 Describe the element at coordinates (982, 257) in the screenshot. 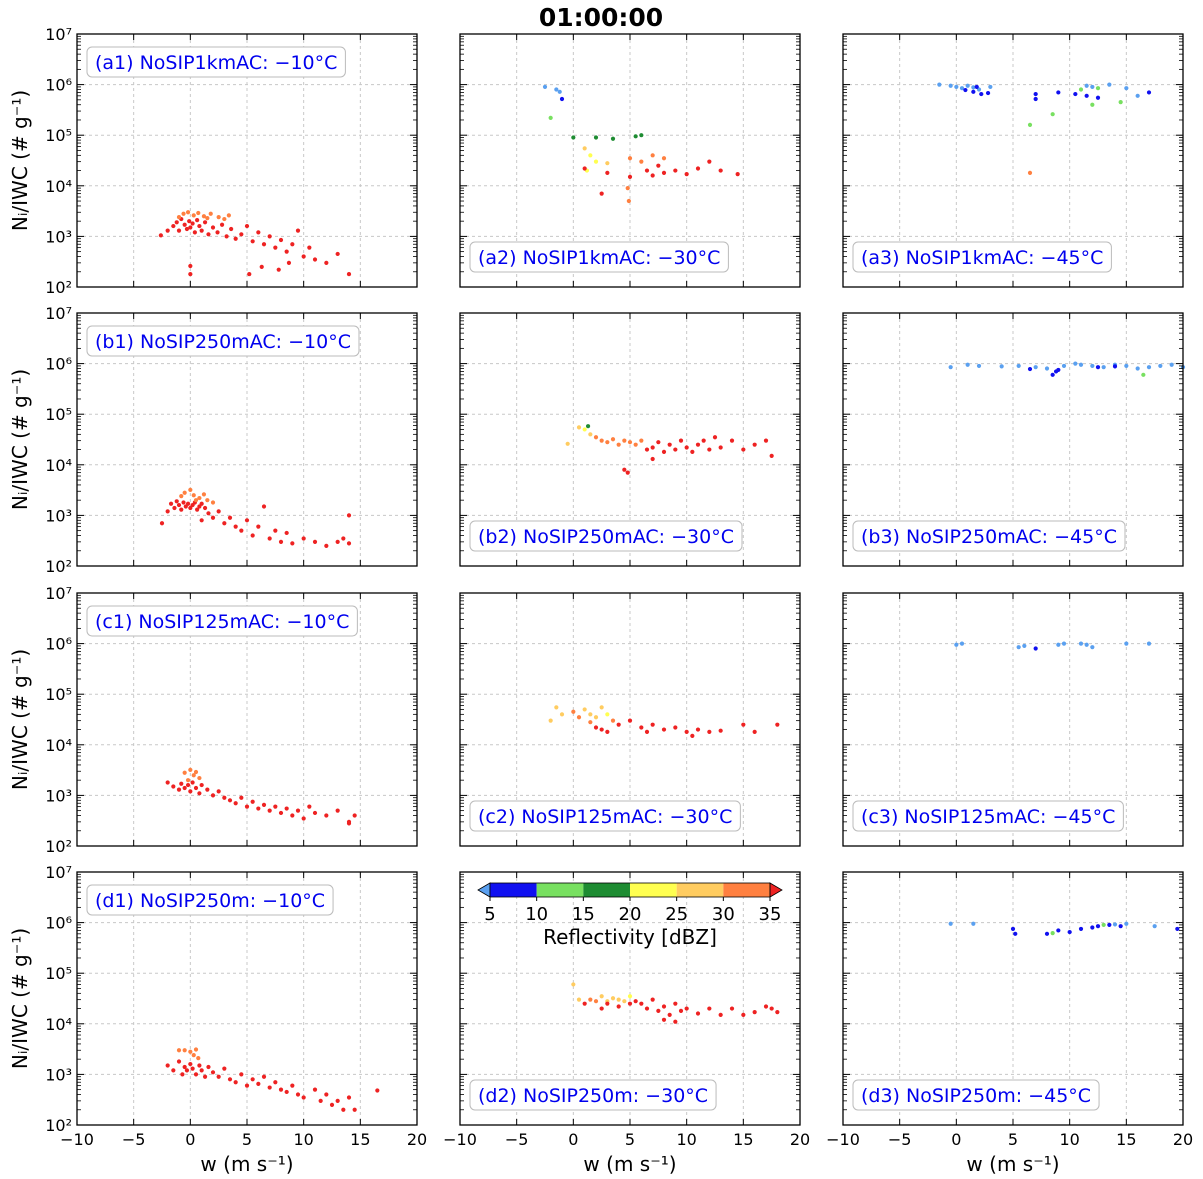

I see `panel-label-box: (a3) NoSIP1kmAC: −45°C` at that location.